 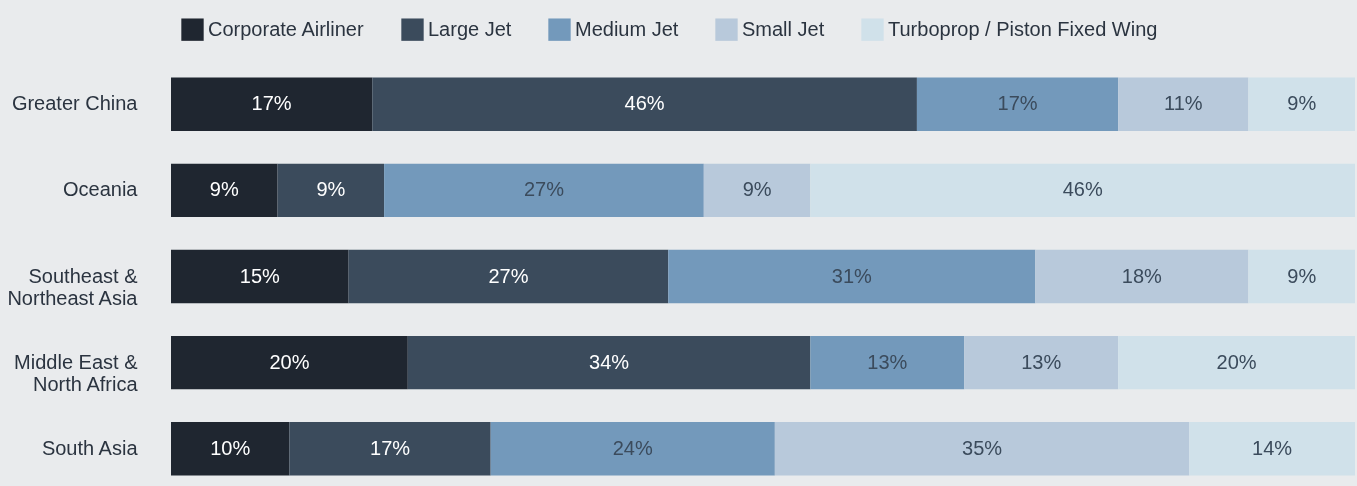 I want to click on data-label: 18%, so click(x=1142, y=275).